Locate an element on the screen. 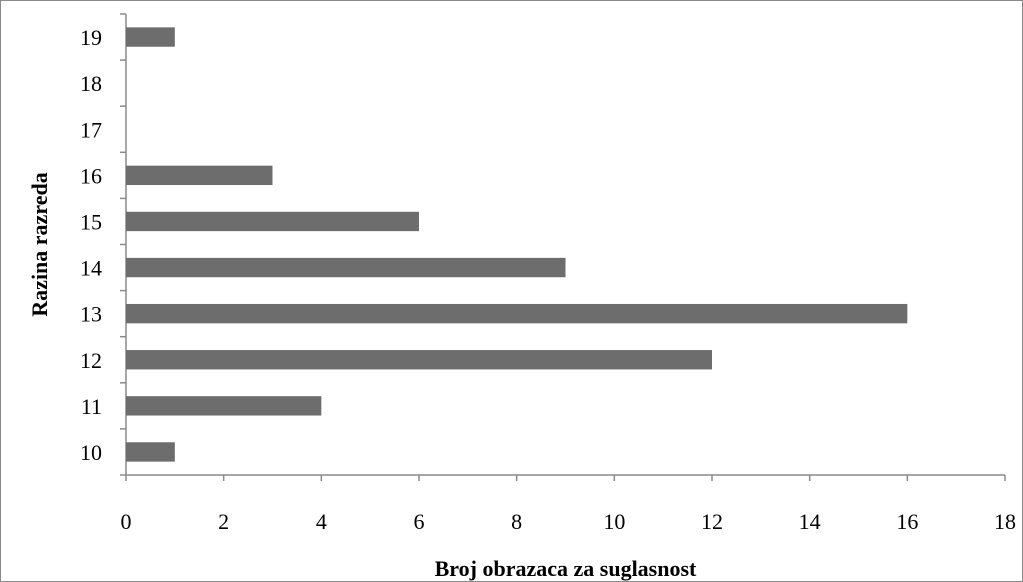 The image size is (1023, 582). x-tick-label: 6 is located at coordinates (419, 521).